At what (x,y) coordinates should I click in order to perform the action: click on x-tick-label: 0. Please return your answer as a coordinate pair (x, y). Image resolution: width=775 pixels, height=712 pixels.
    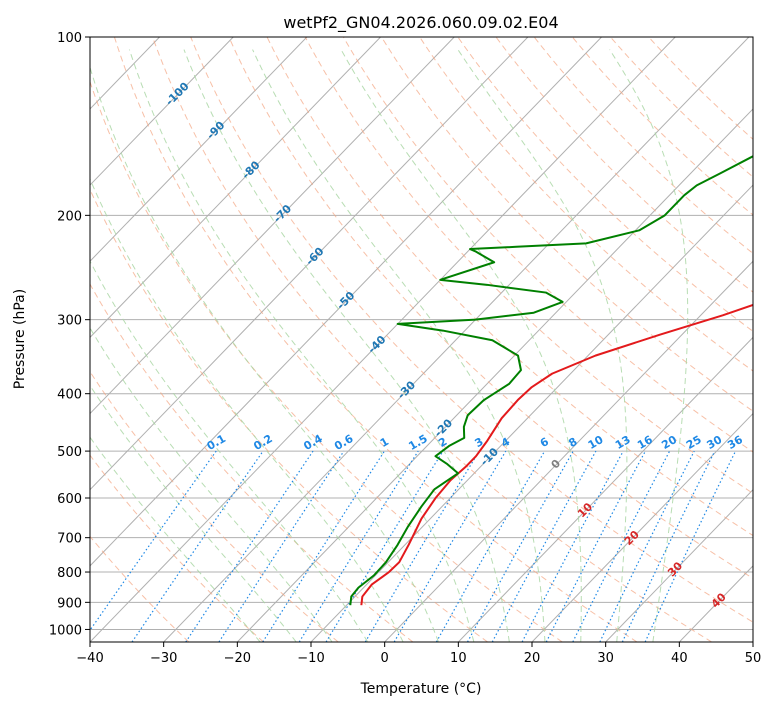
    Looking at the image, I should click on (385, 658).